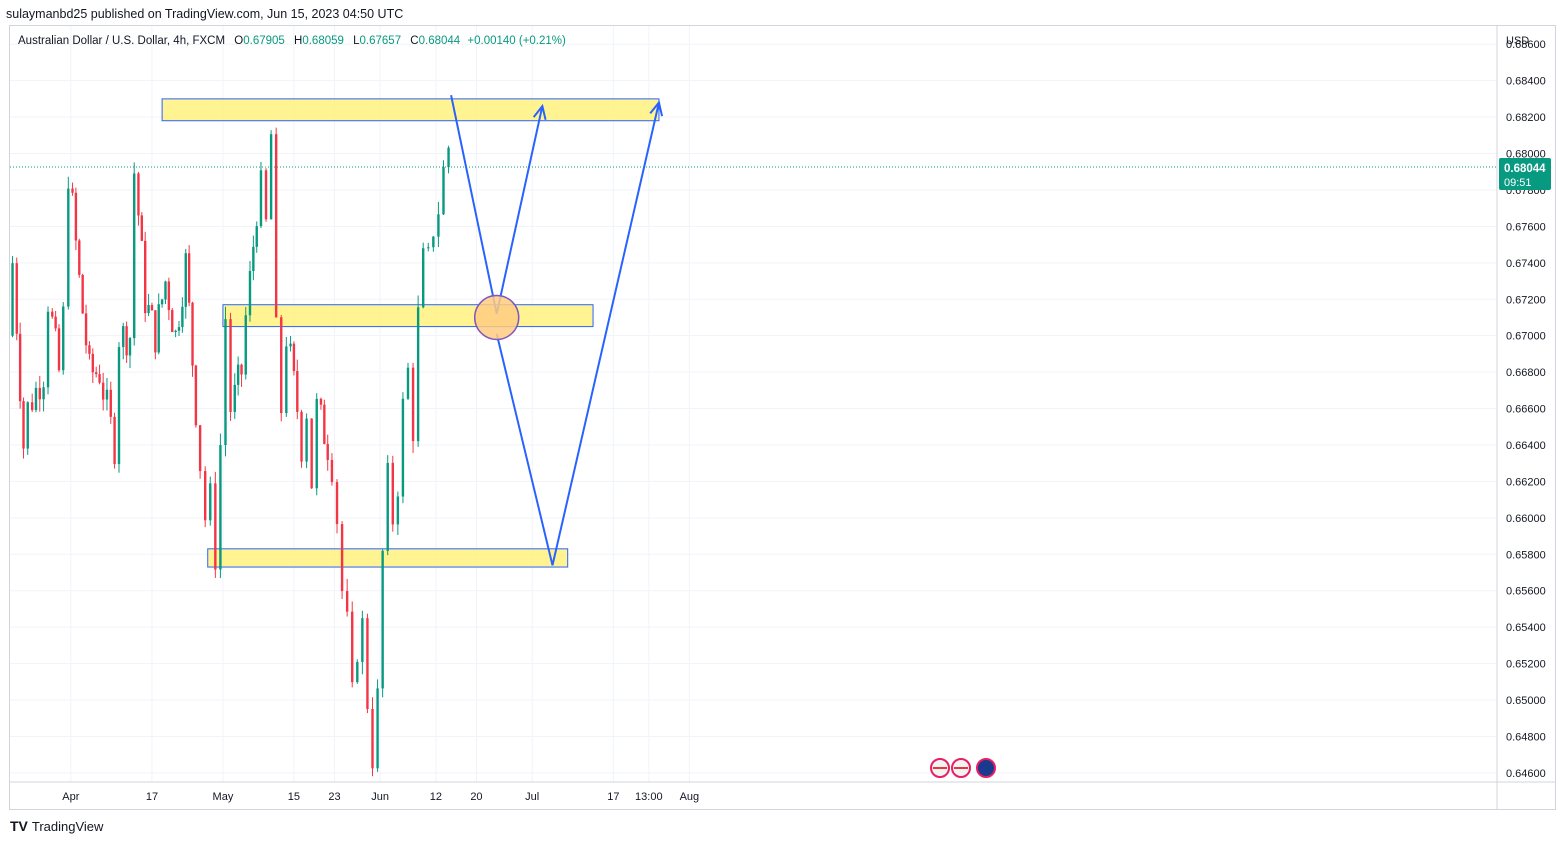  I want to click on change-value: +0.00140 (+0.21%), so click(516, 41).